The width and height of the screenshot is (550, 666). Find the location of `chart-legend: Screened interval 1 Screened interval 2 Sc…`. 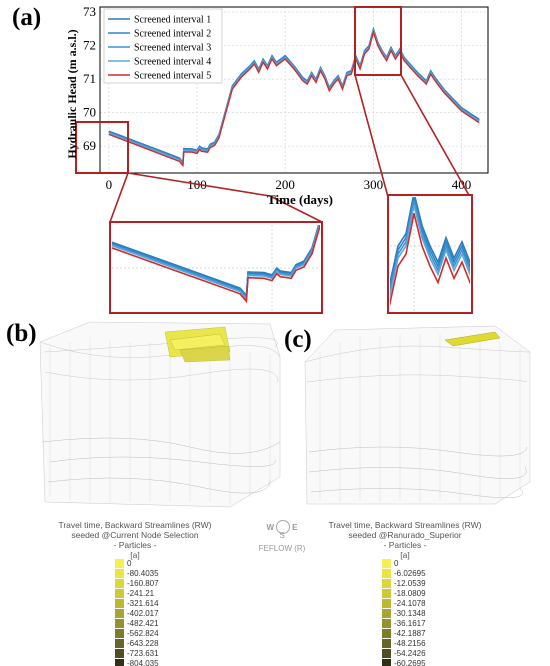

chart-legend: Screened interval 1 Screened interval 2 Sc… is located at coordinates (163, 46).